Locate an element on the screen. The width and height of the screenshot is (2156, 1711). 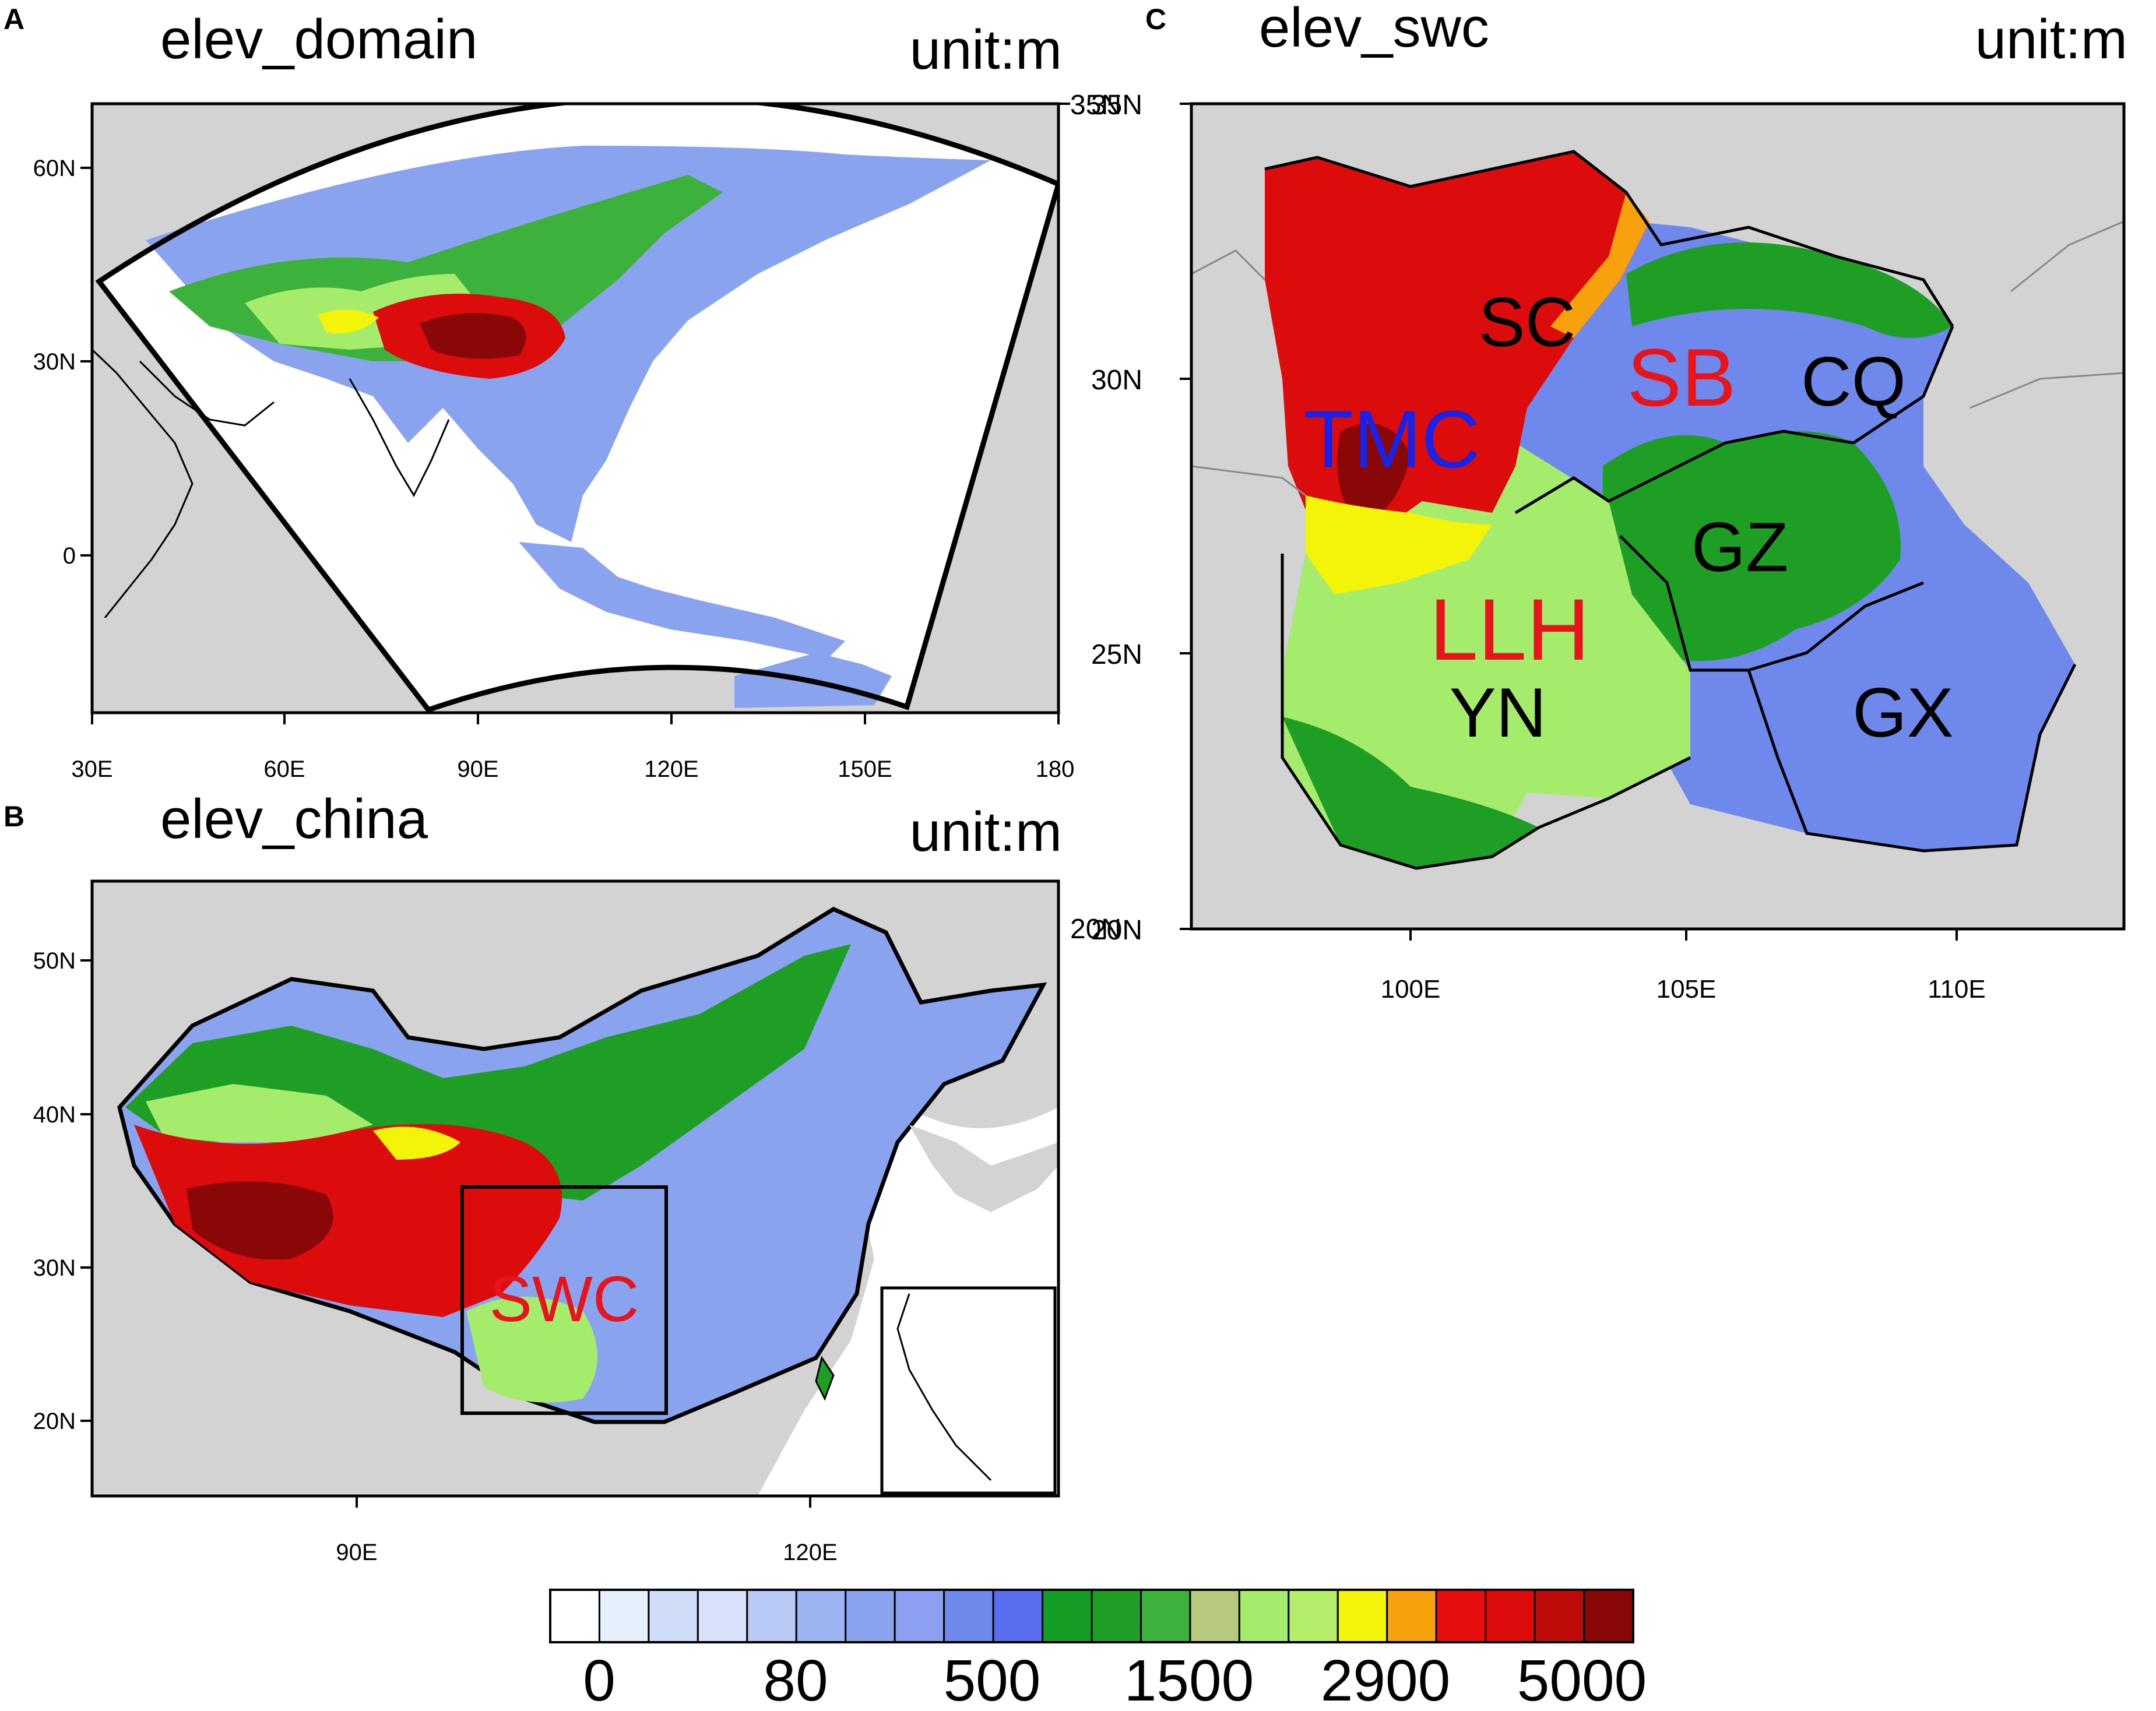
colorbar-frame is located at coordinates (1091, 1616).